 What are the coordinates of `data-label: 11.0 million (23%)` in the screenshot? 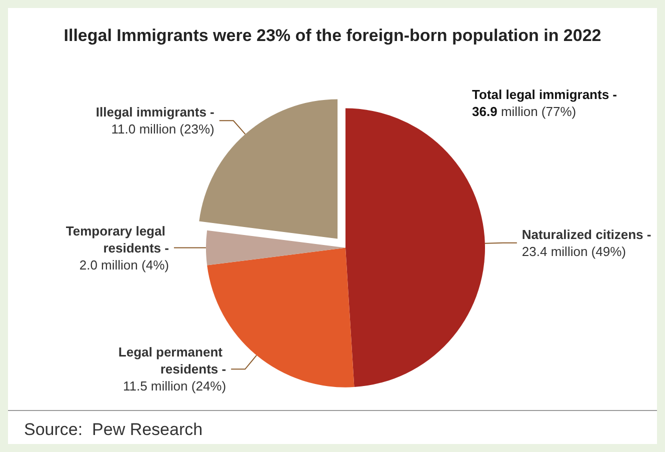 It's located at (162, 129).